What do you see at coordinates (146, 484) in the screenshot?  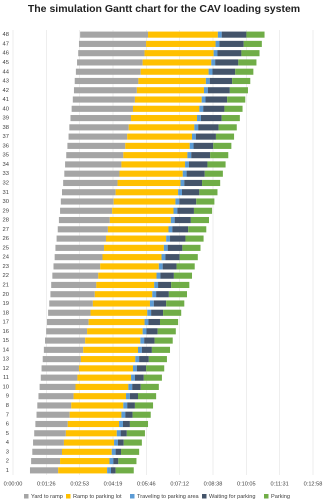 I see `x-tick-label: 0:05:46` at bounding box center [146, 484].